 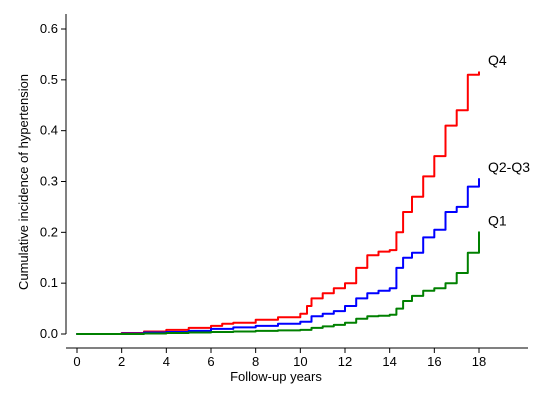 What do you see at coordinates (509, 140) in the screenshot?
I see `series-labels: Q4 Q2-Q3 Q1` at bounding box center [509, 140].